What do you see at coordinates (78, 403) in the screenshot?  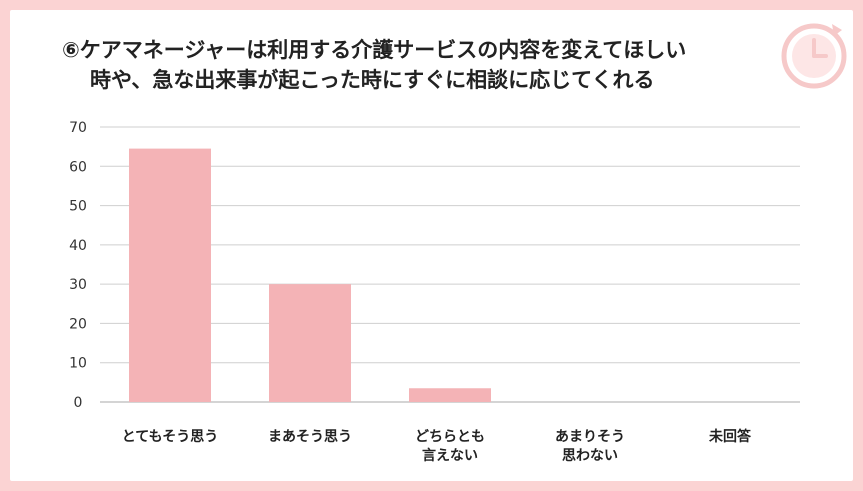 I see `y-tick-label: 0` at bounding box center [78, 403].